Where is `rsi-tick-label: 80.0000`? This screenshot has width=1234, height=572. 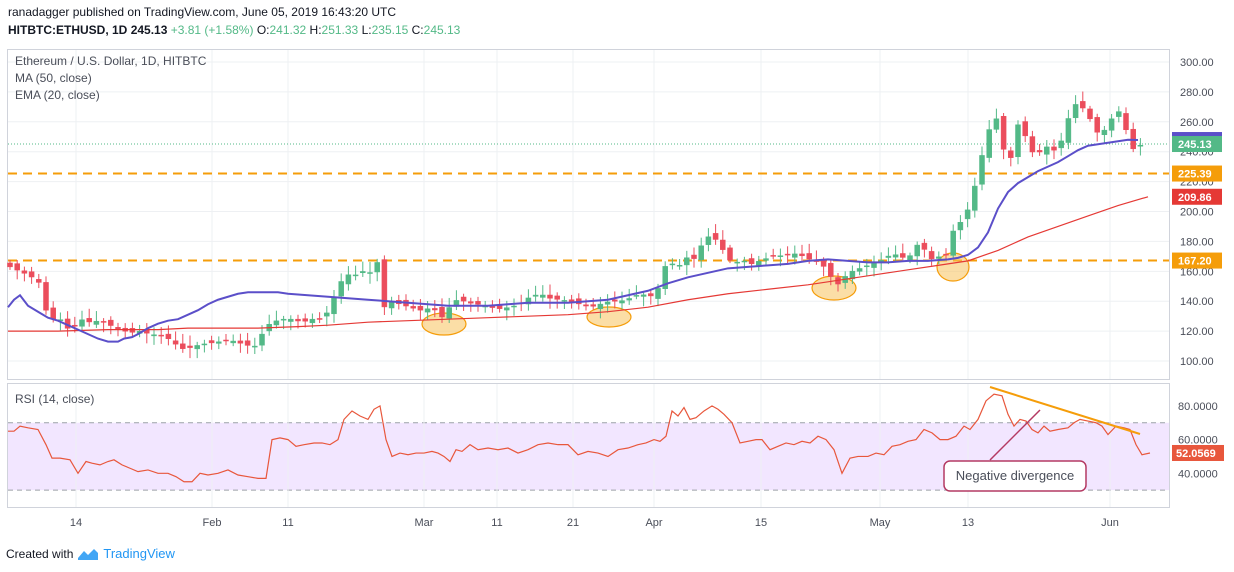
rsi-tick-label: 80.0000 is located at coordinates (1198, 407).